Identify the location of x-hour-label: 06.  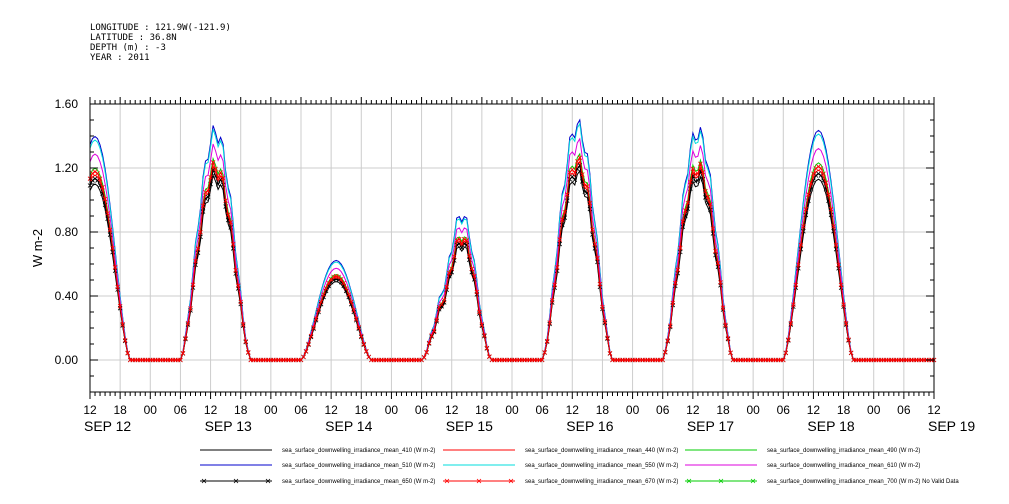
(904, 410).